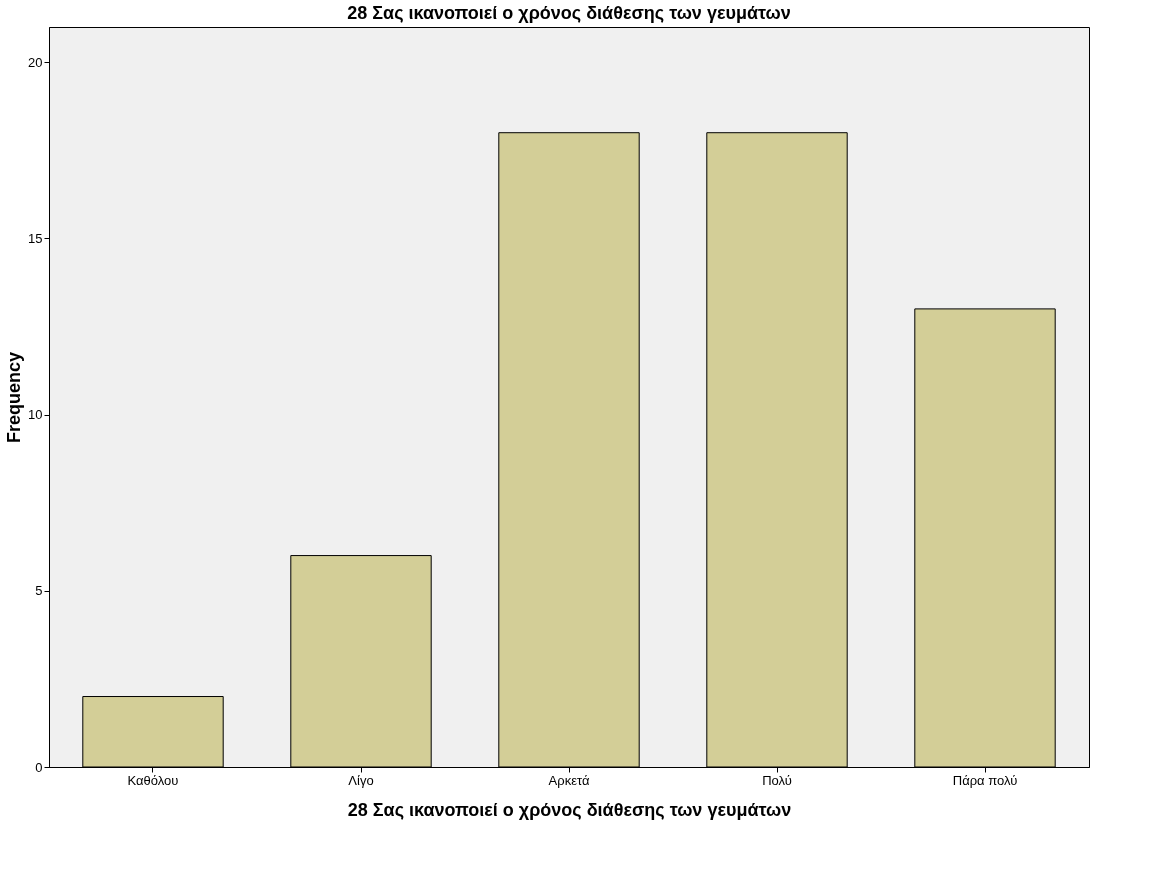 The image size is (1161, 883). Describe the element at coordinates (39, 591) in the screenshot. I see `y-tick-label: 5` at that location.